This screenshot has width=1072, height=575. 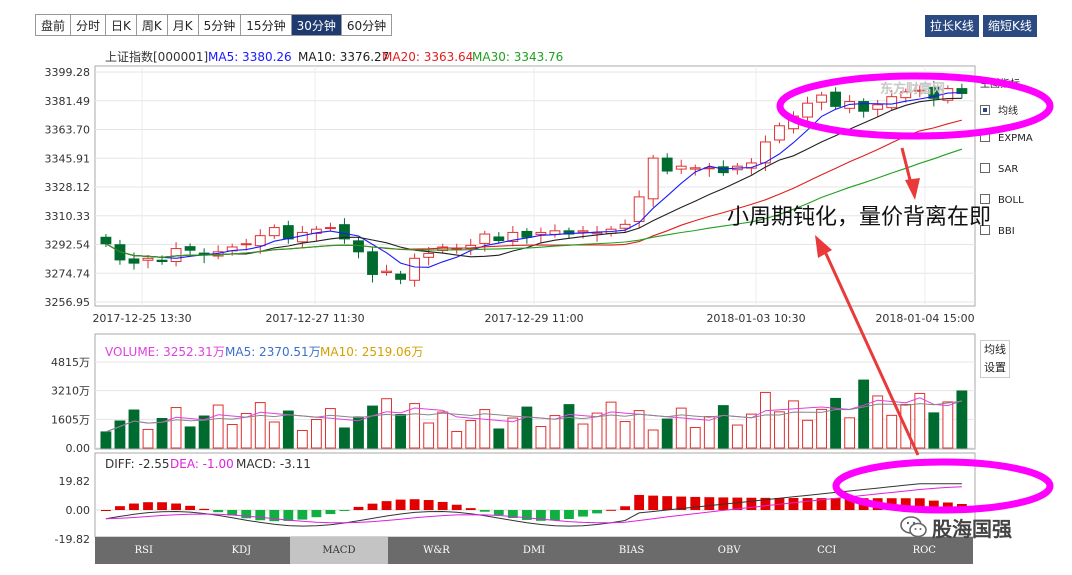 What do you see at coordinates (143, 550) in the screenshot?
I see `indicator-tab: RSI` at bounding box center [143, 550].